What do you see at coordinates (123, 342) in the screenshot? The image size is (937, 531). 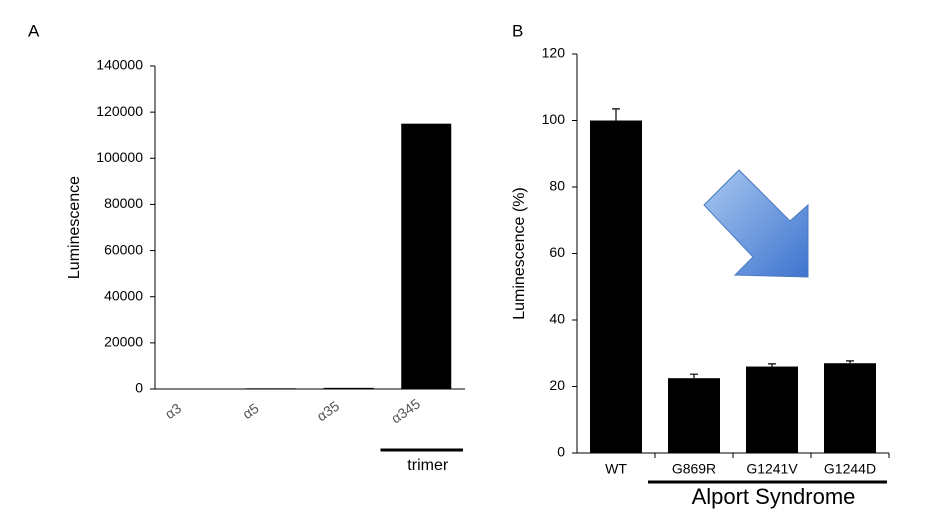 I see `y-tick-label: 20000` at bounding box center [123, 342].